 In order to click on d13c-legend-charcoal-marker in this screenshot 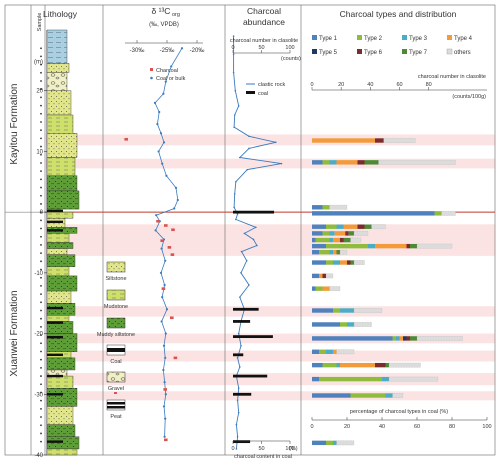, I will do `click(151, 69)`.